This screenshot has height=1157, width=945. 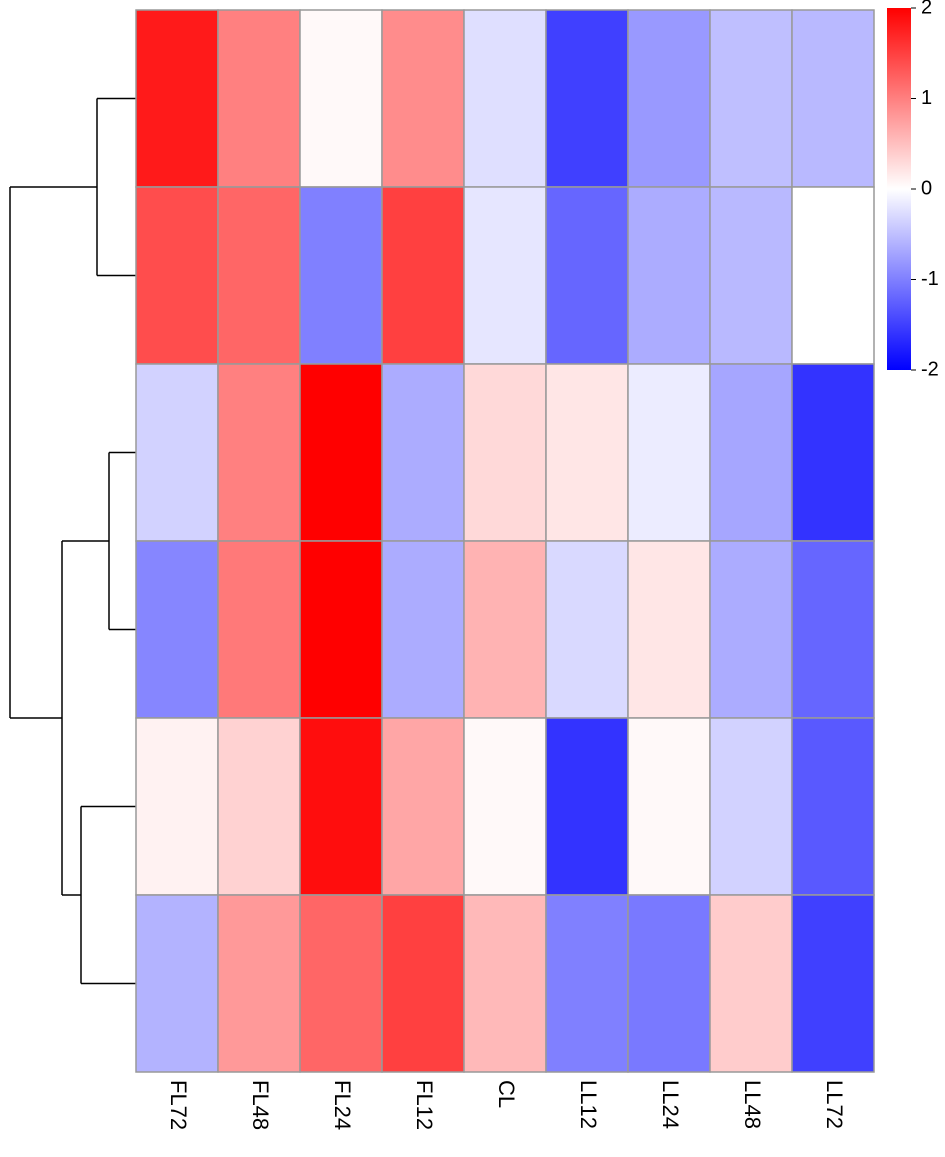 What do you see at coordinates (178, 1105) in the screenshot?
I see `column-label: FL72` at bounding box center [178, 1105].